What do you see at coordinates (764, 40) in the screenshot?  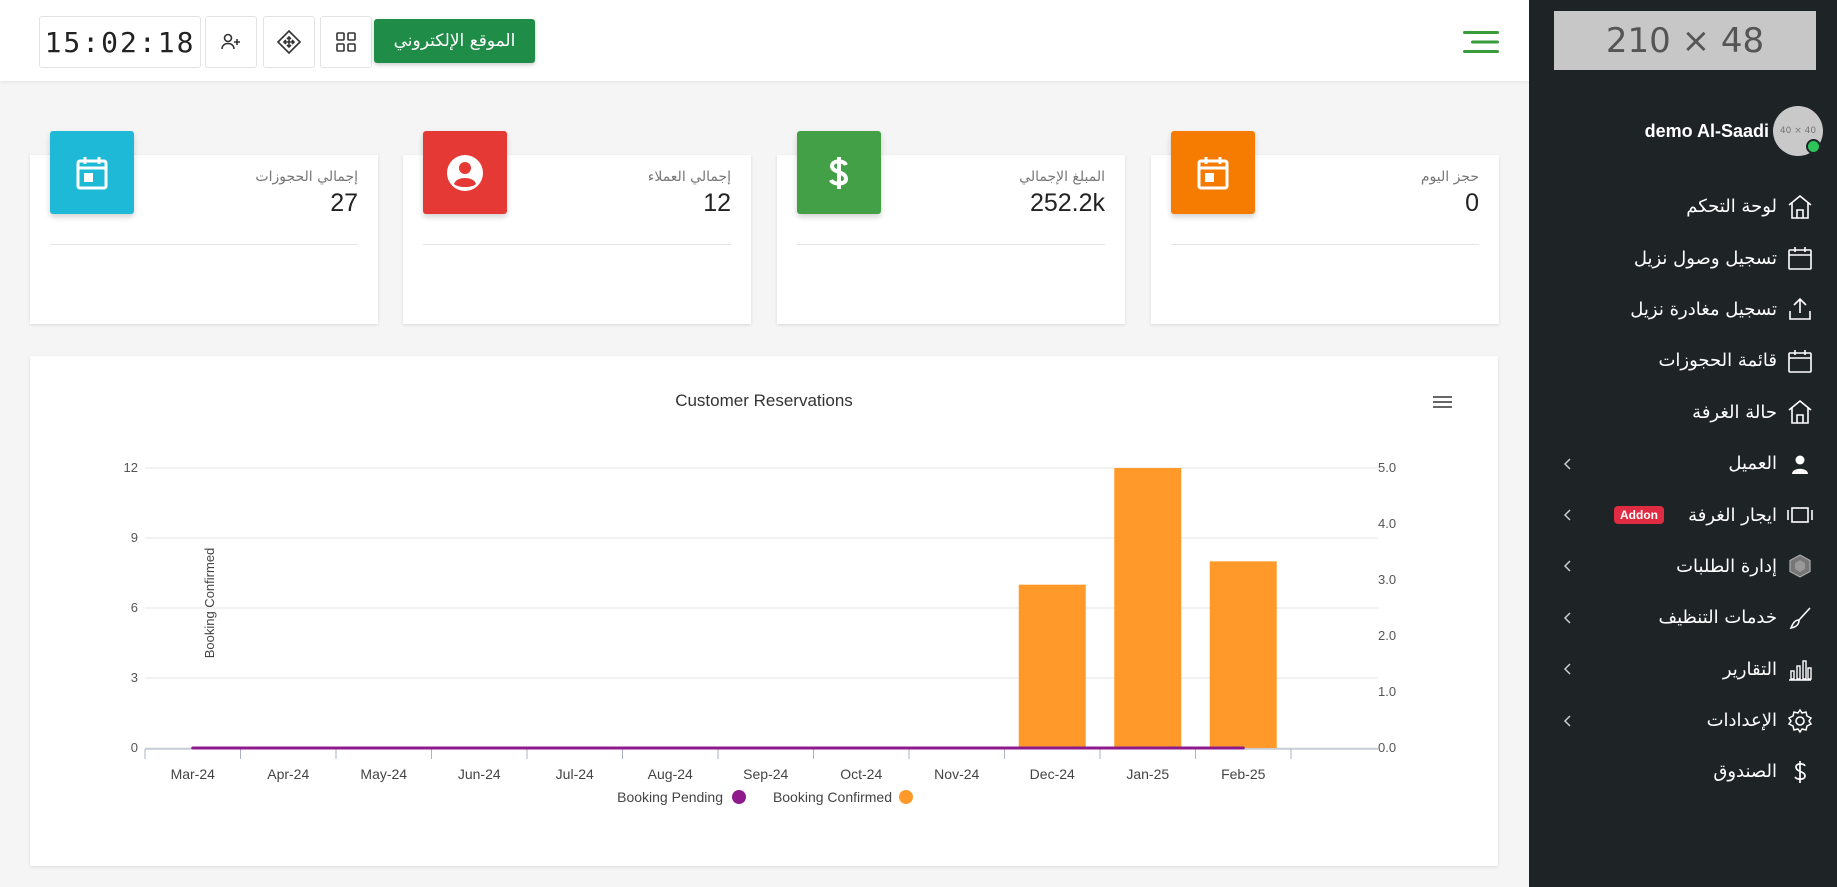 I see `top-bar: 15:02:18 الموقع الإلكتروني` at bounding box center [764, 40].